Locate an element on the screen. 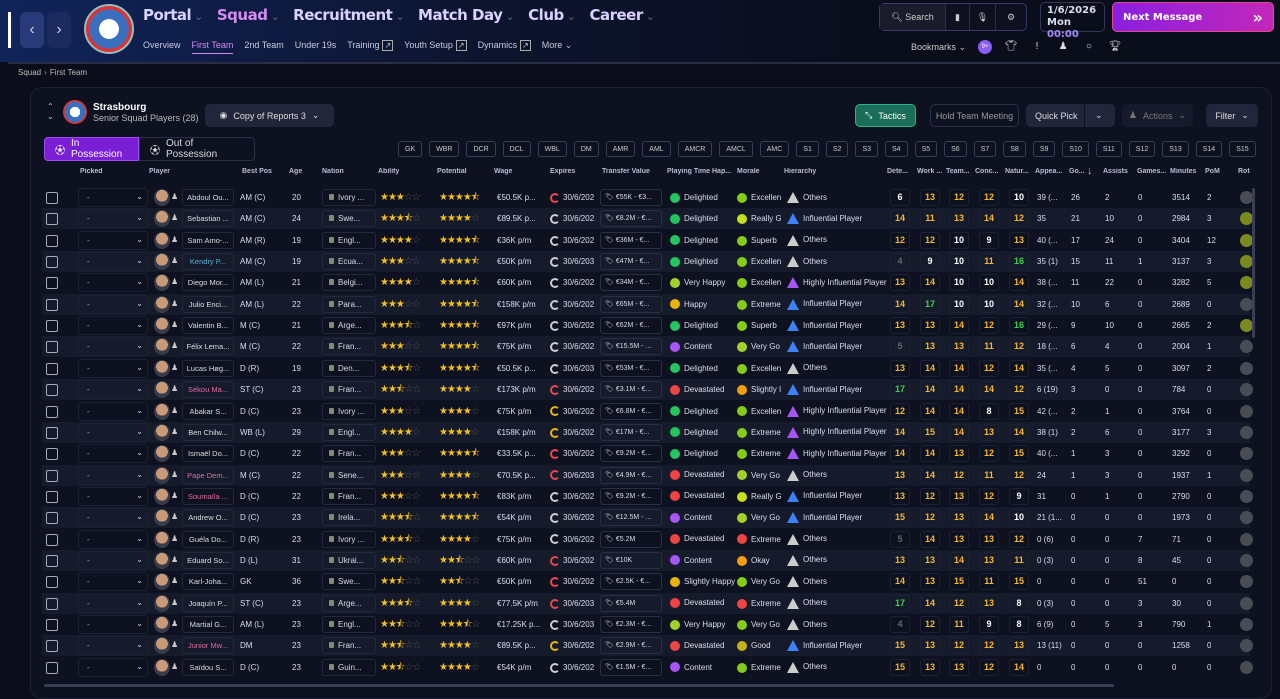 This screenshot has width=1280, height=699. position-chip: S1 is located at coordinates (807, 149).